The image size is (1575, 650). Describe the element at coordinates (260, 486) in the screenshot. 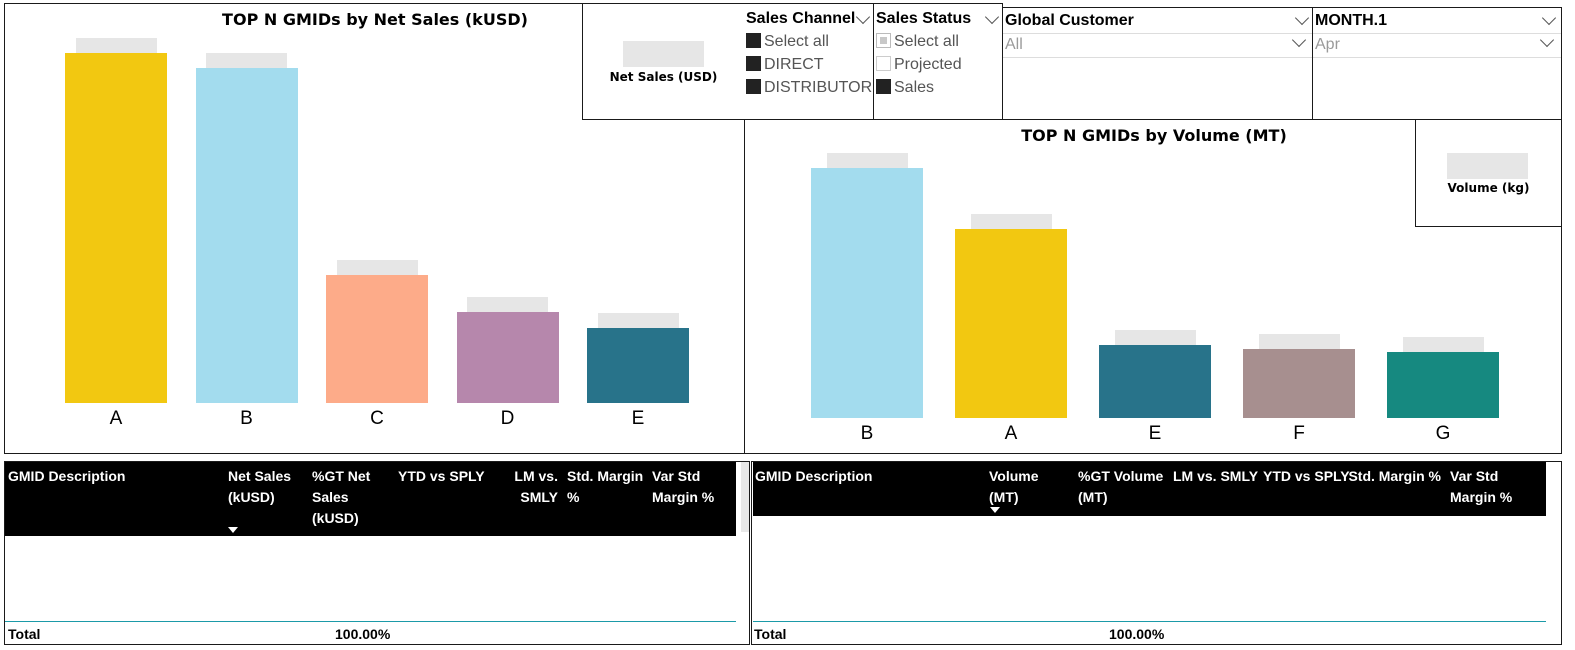

I see `col-net-sales: Net Sales (kUSD)` at that location.